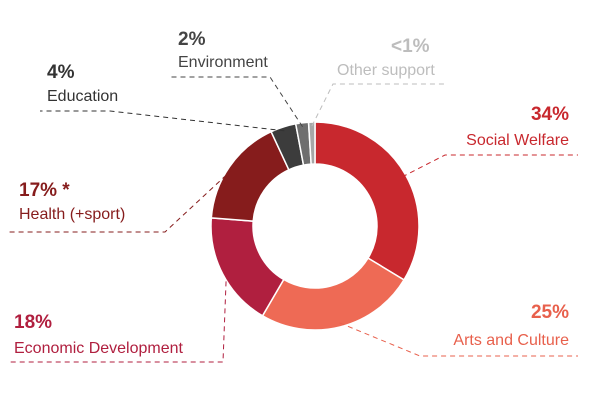 This screenshot has width=600, height=415. Describe the element at coordinates (117, 317) in the screenshot. I see `leader-line-economic-development` at that location.